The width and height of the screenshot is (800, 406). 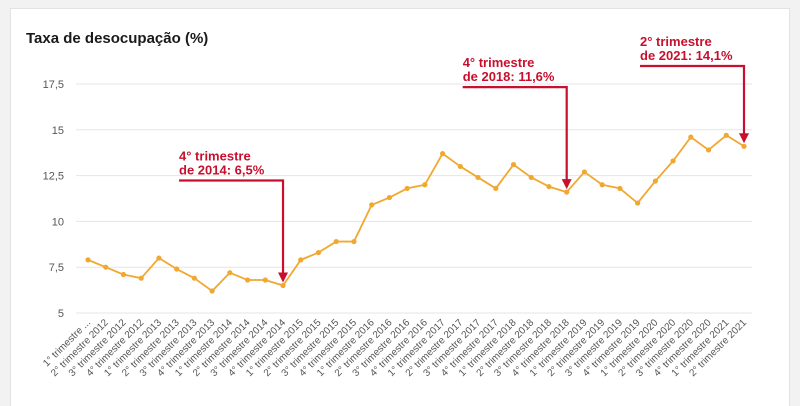 I want to click on annotation-label: 2° trimestre, so click(x=676, y=41).